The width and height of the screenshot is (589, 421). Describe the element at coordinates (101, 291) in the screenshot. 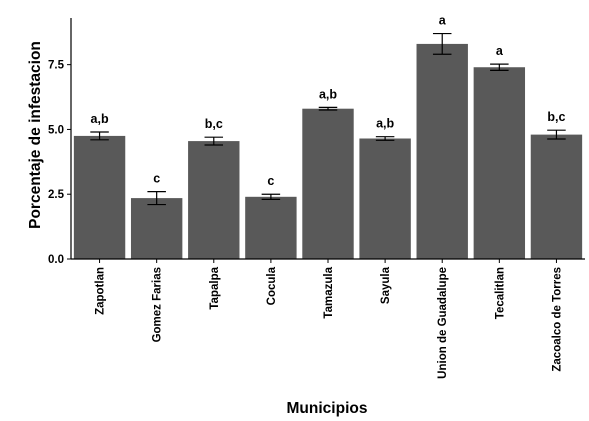

I see `x-tick-label: Zapotlan` at that location.